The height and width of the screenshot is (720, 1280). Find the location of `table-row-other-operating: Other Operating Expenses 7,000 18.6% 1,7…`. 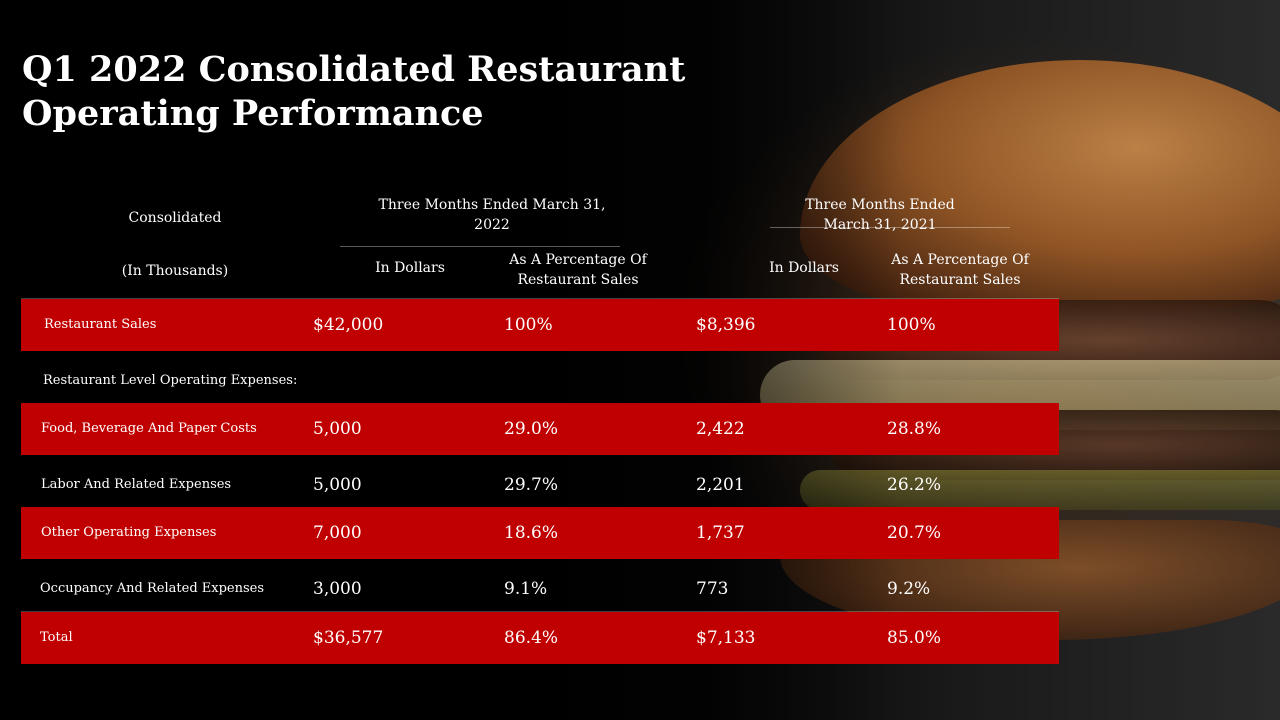

table-row-other-operating: Other Operating Expenses 7,000 18.6% 1,7… is located at coordinates (540, 533).